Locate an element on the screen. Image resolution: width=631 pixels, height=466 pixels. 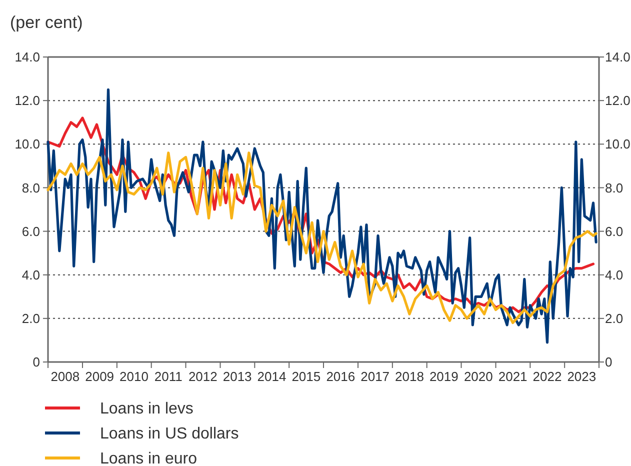
x-tick-label: 2008 is located at coordinates (65, 376).